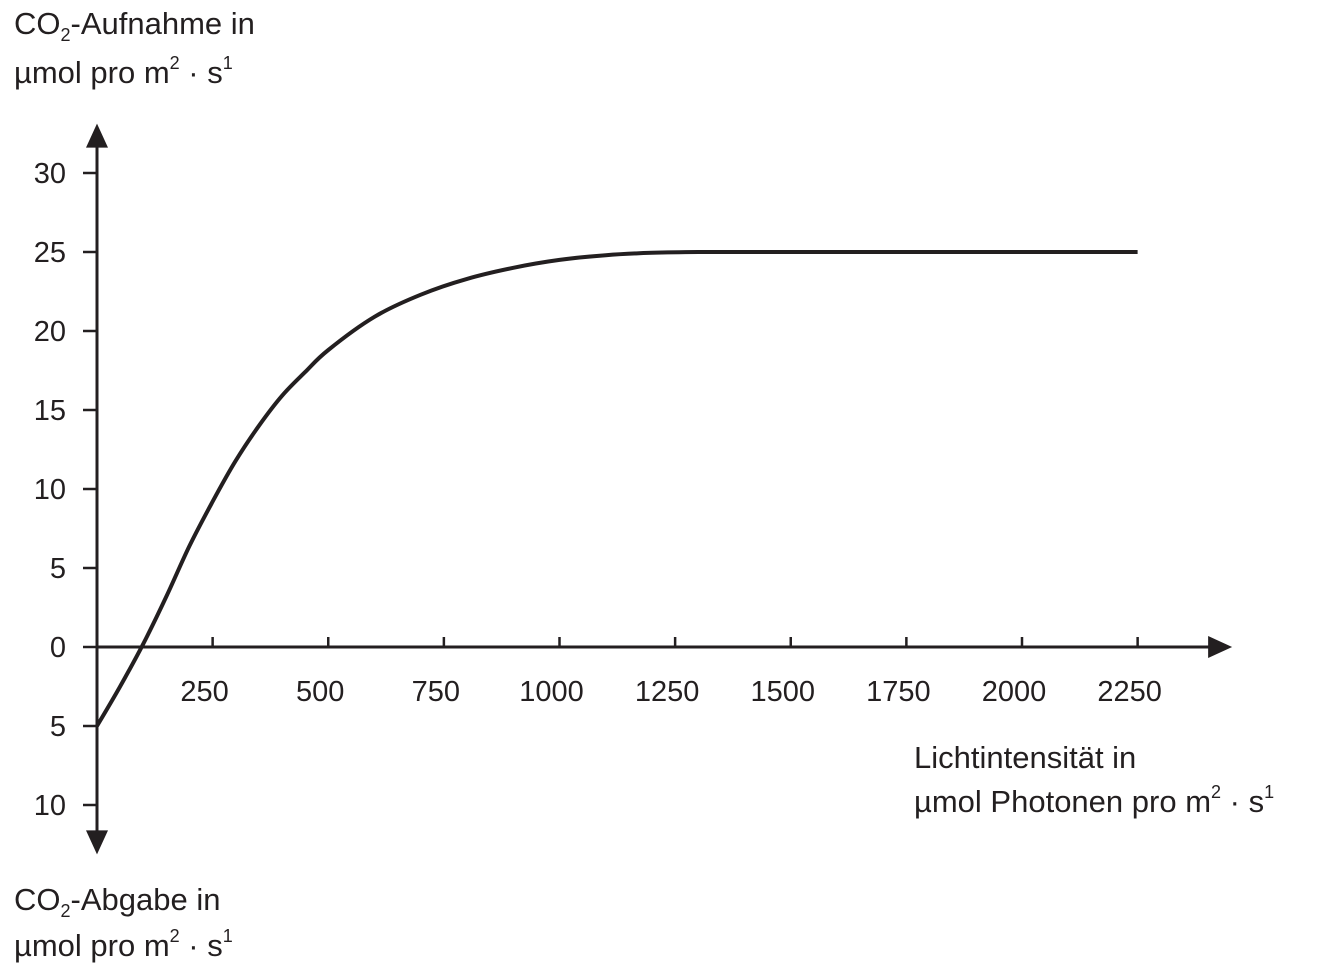 This screenshot has width=1320, height=980. I want to click on x-tick-label: 1750, so click(898, 692).